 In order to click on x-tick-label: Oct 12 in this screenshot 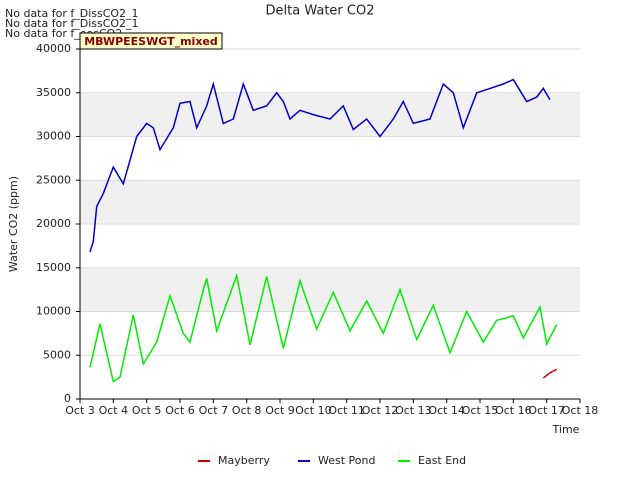, I will do `click(380, 410)`.